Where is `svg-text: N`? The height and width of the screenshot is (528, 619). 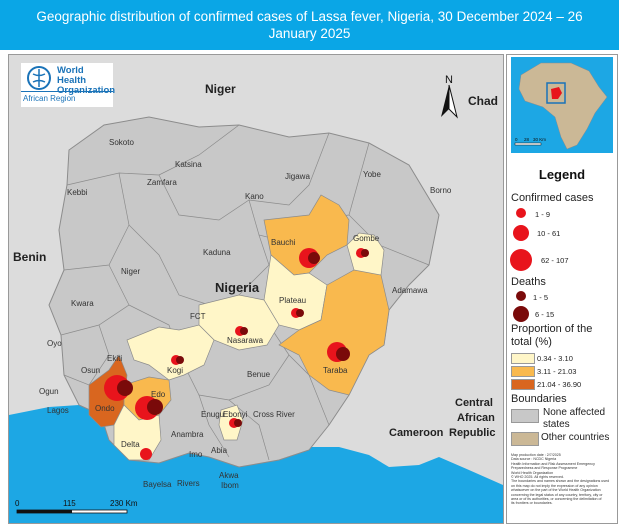 svg-text: N is located at coordinates (449, 80).